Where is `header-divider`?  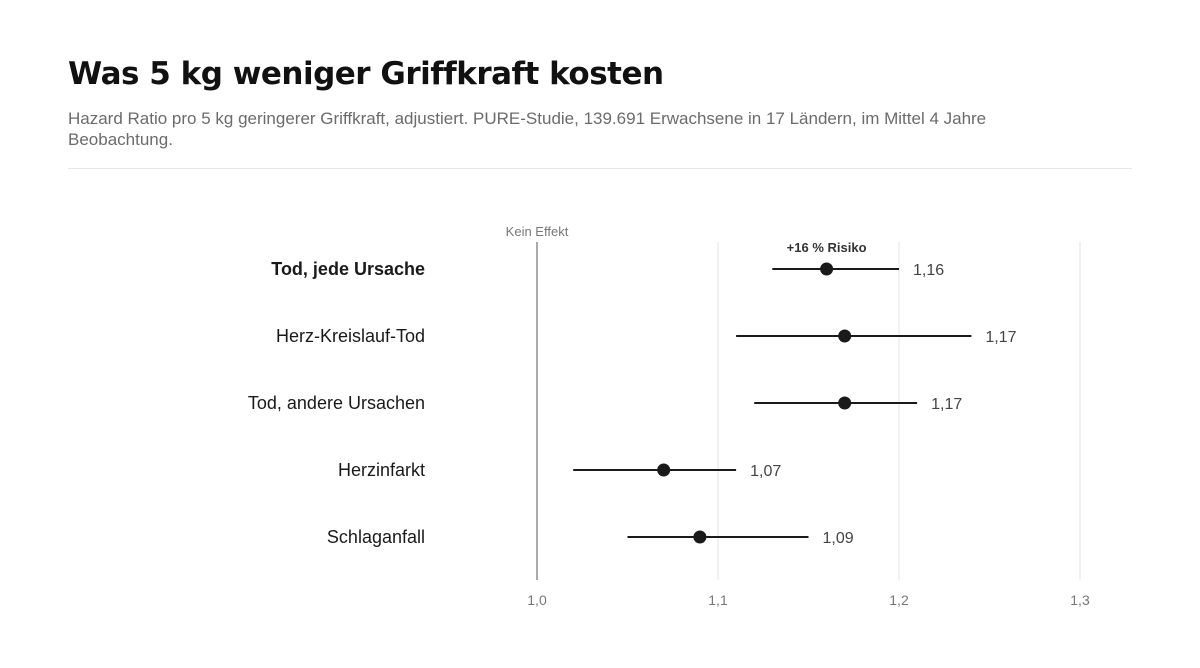
header-divider is located at coordinates (600, 168).